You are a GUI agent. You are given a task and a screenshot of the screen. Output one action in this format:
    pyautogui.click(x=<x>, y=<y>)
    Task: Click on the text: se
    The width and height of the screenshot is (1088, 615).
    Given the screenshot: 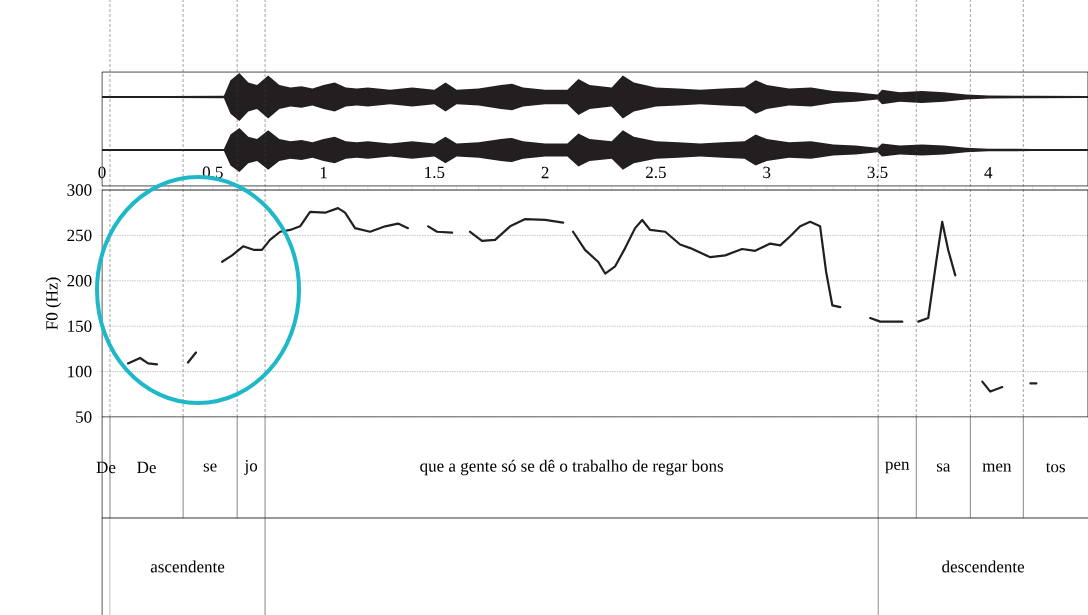 What is the action you would take?
    pyautogui.click(x=210, y=467)
    